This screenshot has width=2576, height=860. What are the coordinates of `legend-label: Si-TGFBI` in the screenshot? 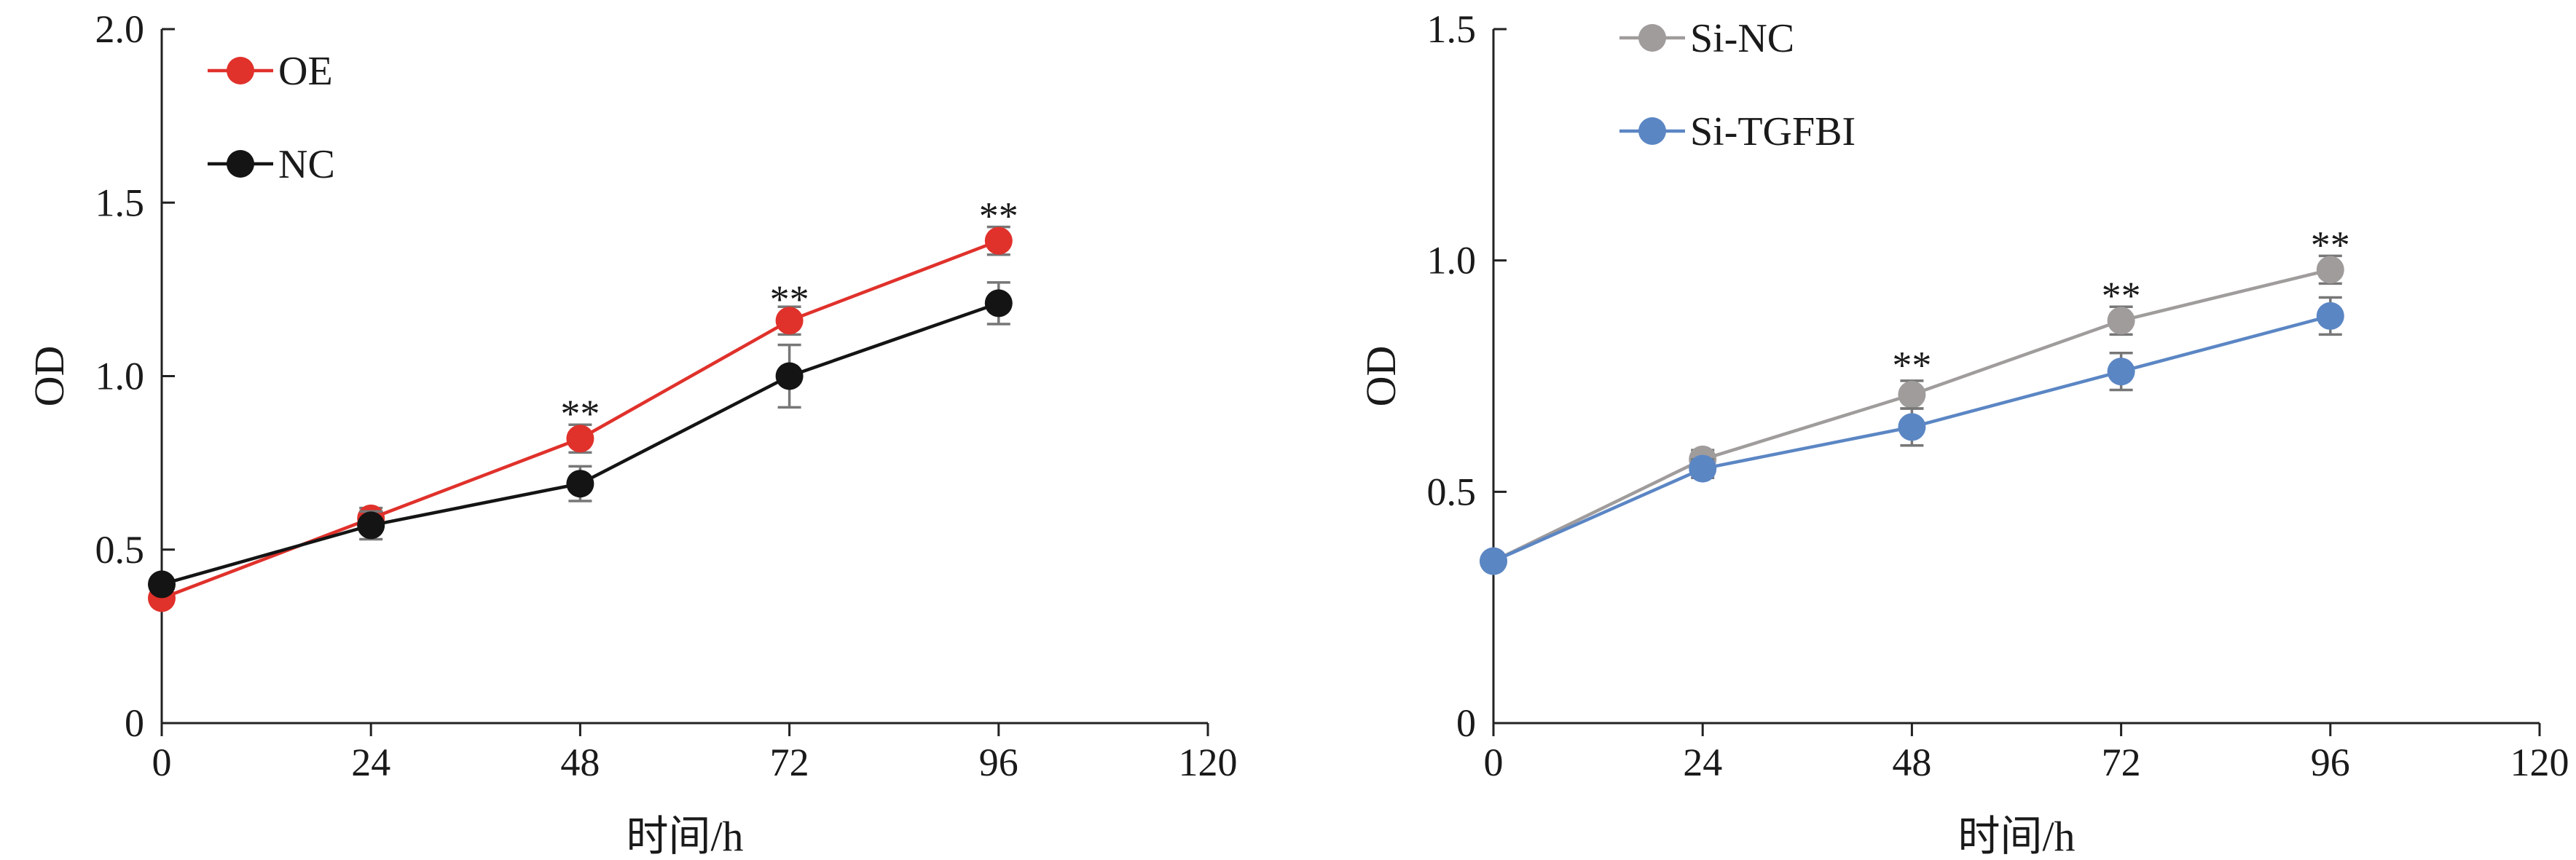 It's located at (1773, 131).